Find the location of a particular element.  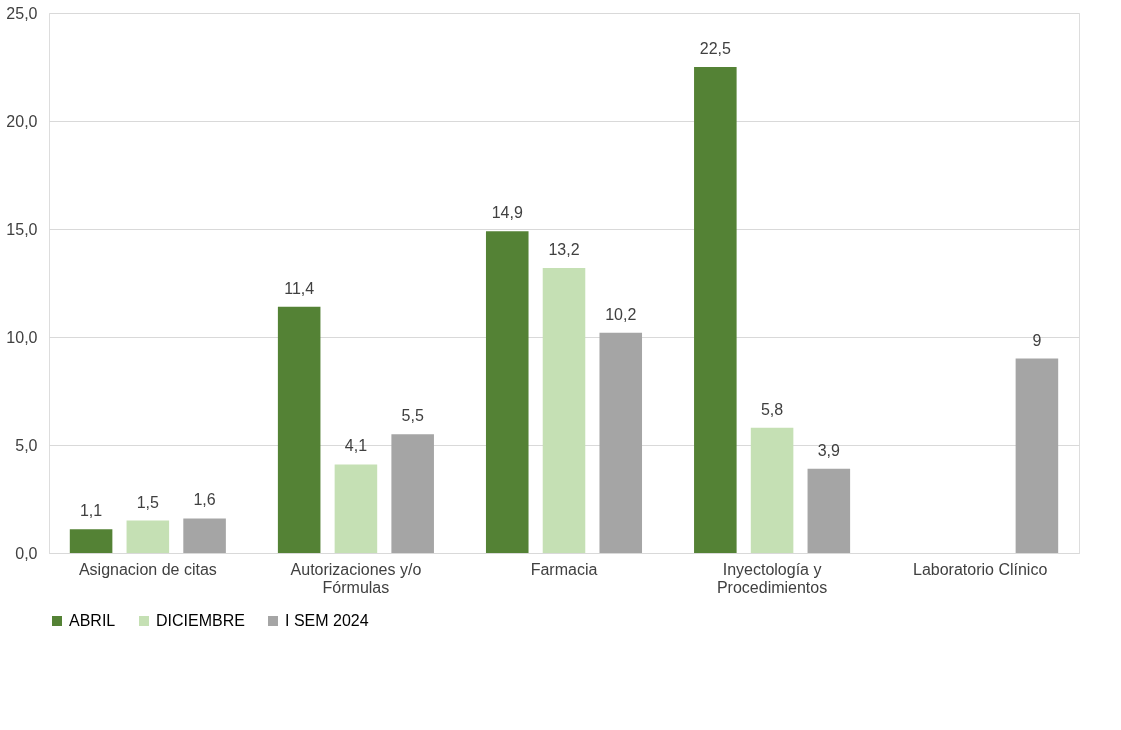

x-tick-label: Asignacion de citas is located at coordinates (147, 569).